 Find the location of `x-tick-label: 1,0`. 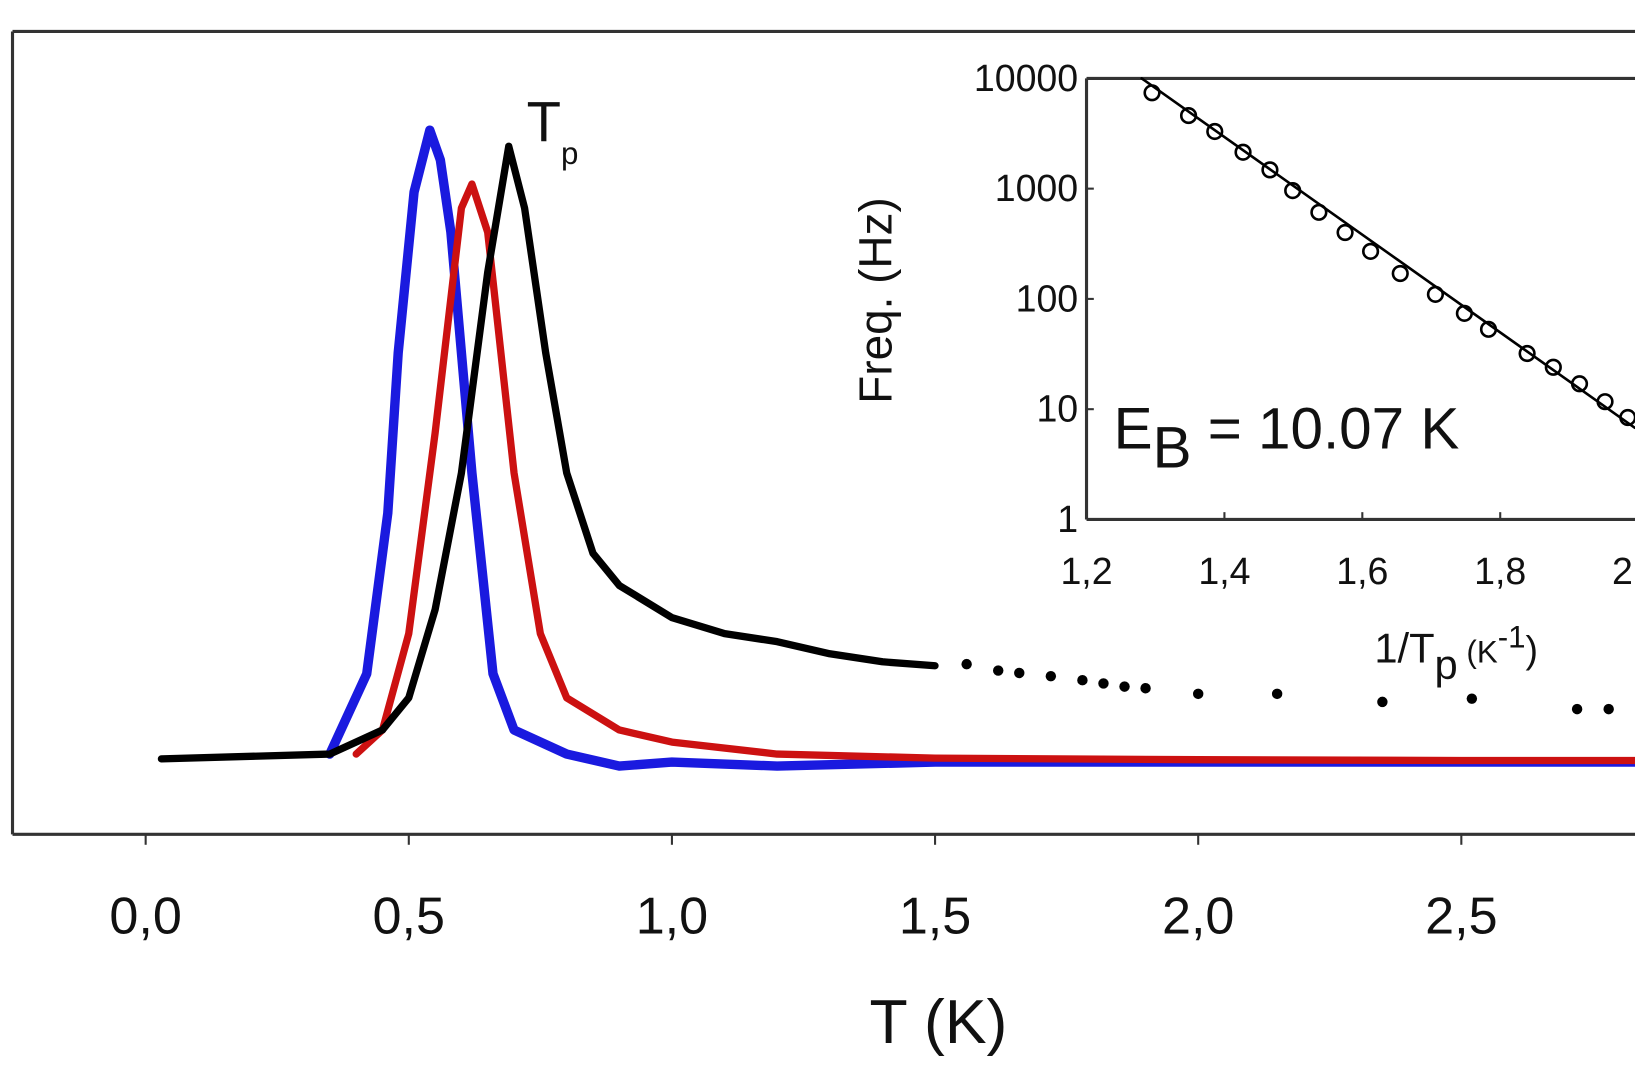

x-tick-label: 1,0 is located at coordinates (672, 916).